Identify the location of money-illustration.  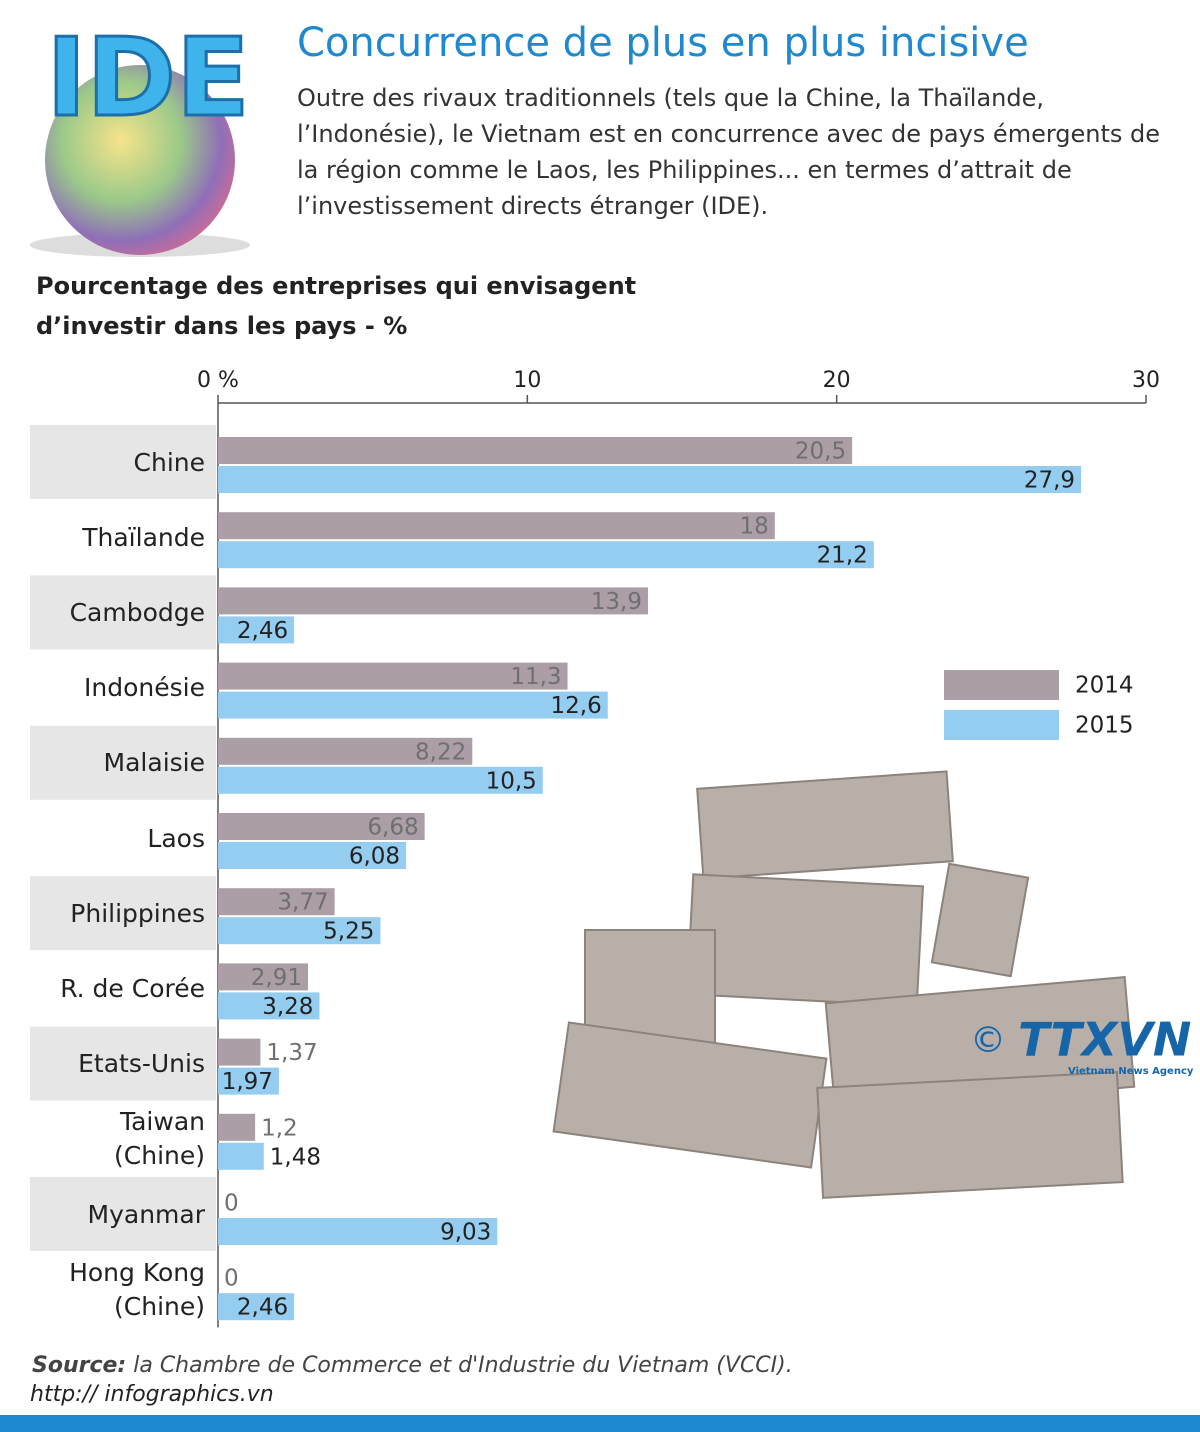
(844, 984).